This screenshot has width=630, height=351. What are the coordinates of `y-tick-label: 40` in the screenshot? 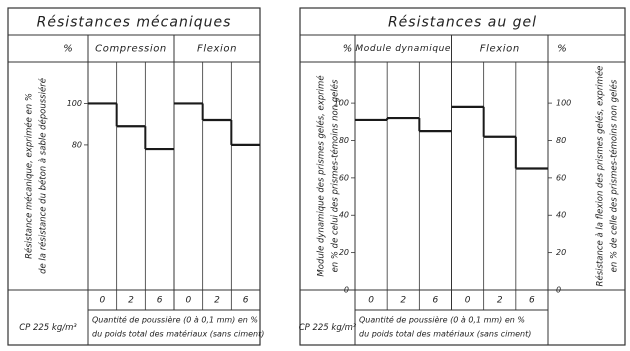 It's located at (344, 215).